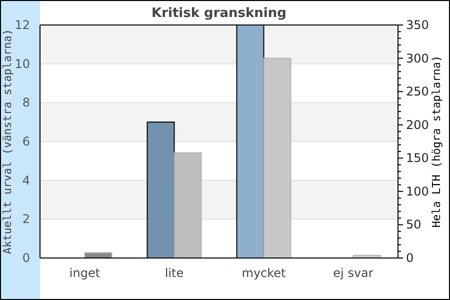 The height and width of the screenshot is (300, 450). Describe the element at coordinates (414, 225) in the screenshot. I see `y2-tick-label: 50` at that location.